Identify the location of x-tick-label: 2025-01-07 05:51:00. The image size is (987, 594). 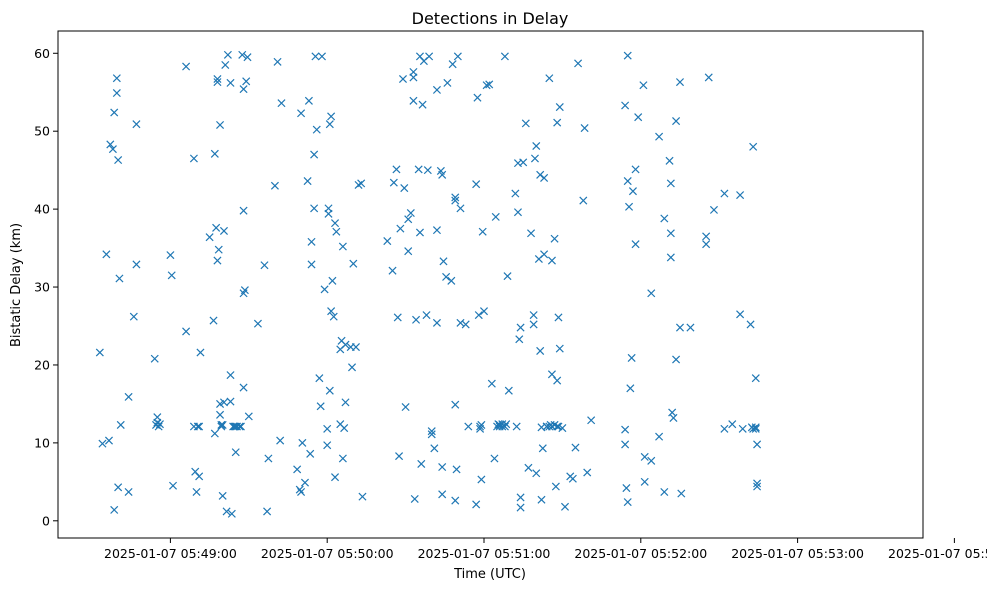
(484, 553).